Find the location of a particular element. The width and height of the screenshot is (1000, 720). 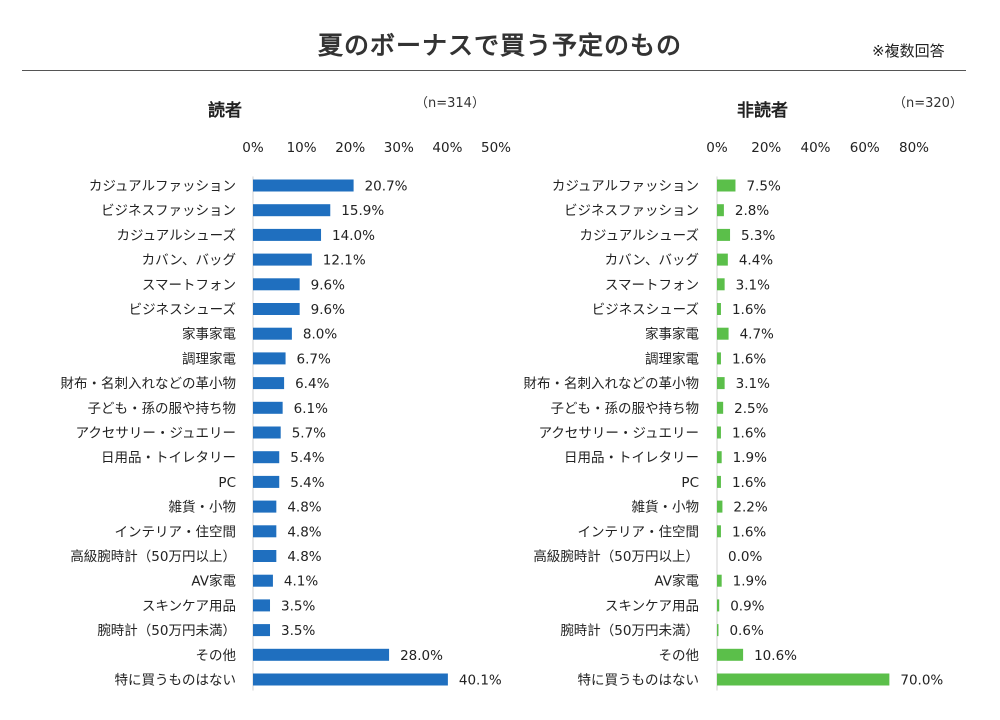

nonreaders-value-label: 4.7% is located at coordinates (757, 335).